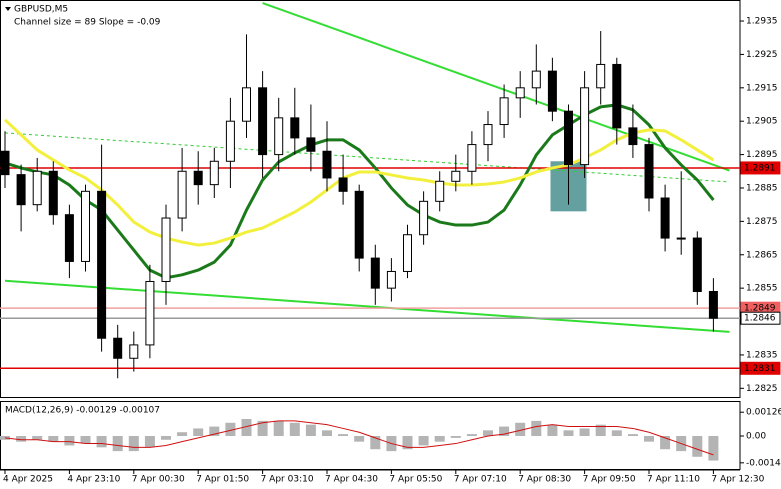 Image resolution: width=781 pixels, height=489 pixels. What do you see at coordinates (222, 480) in the screenshot?
I see `x-tick-label: 7 Apr 01:50` at bounding box center [222, 480].